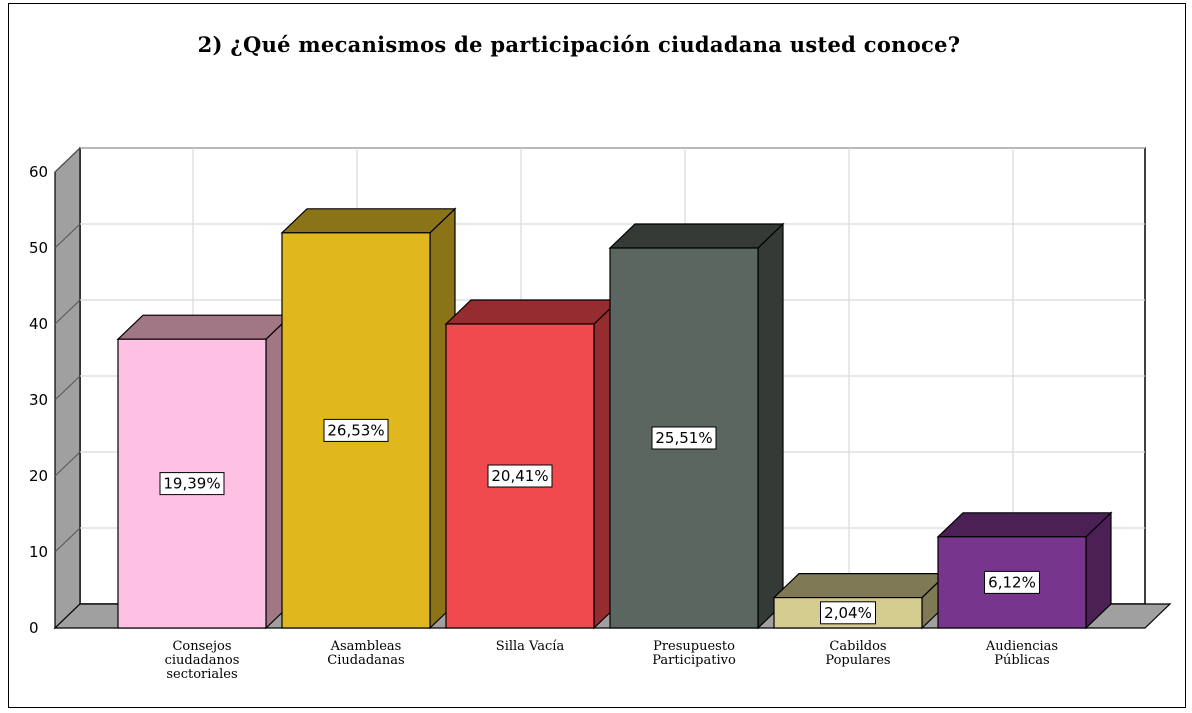  What do you see at coordinates (857, 646) in the screenshot?
I see `x-tick-label: Cabildos` at bounding box center [857, 646].